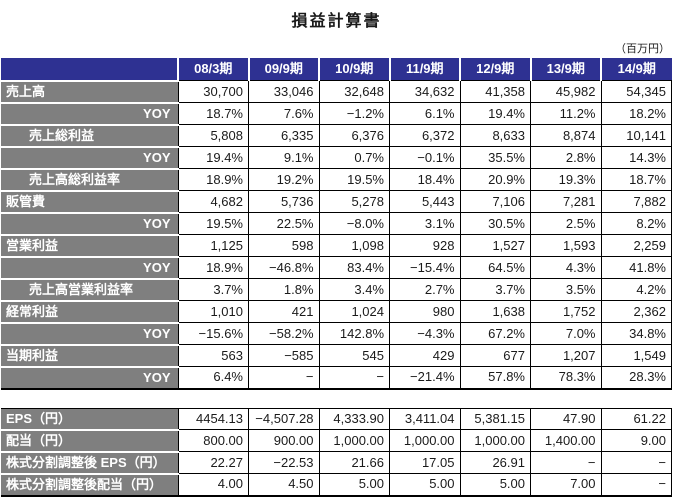  What do you see at coordinates (425, 355) in the screenshot?
I see `value-cell: 429` at bounding box center [425, 355].